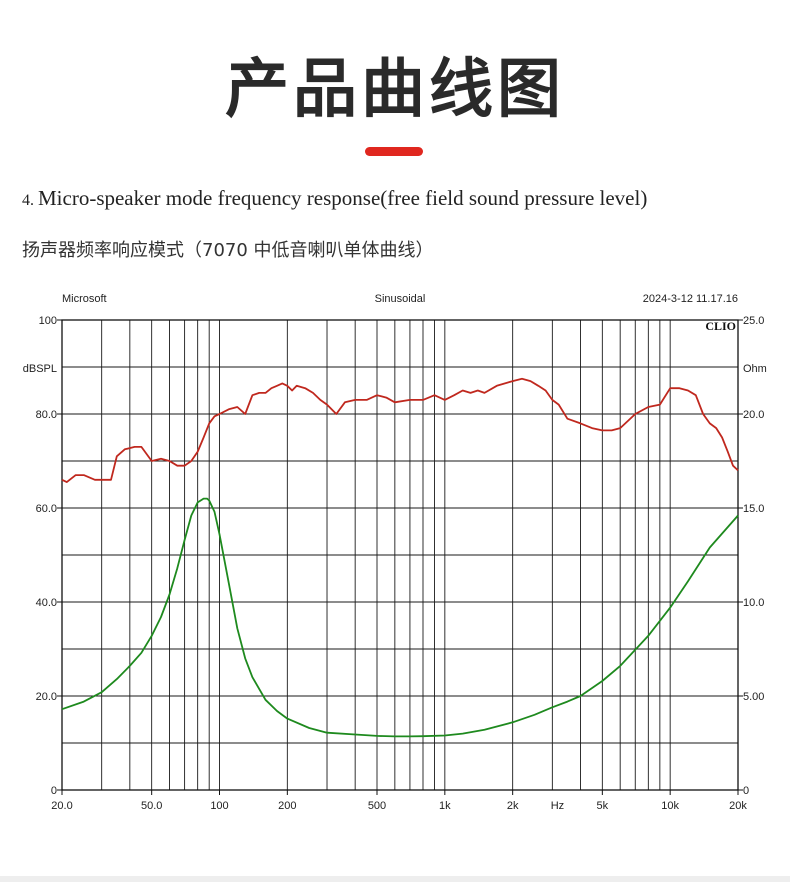 The height and width of the screenshot is (882, 790). I want to click on x-tick-label: 500, so click(377, 806).